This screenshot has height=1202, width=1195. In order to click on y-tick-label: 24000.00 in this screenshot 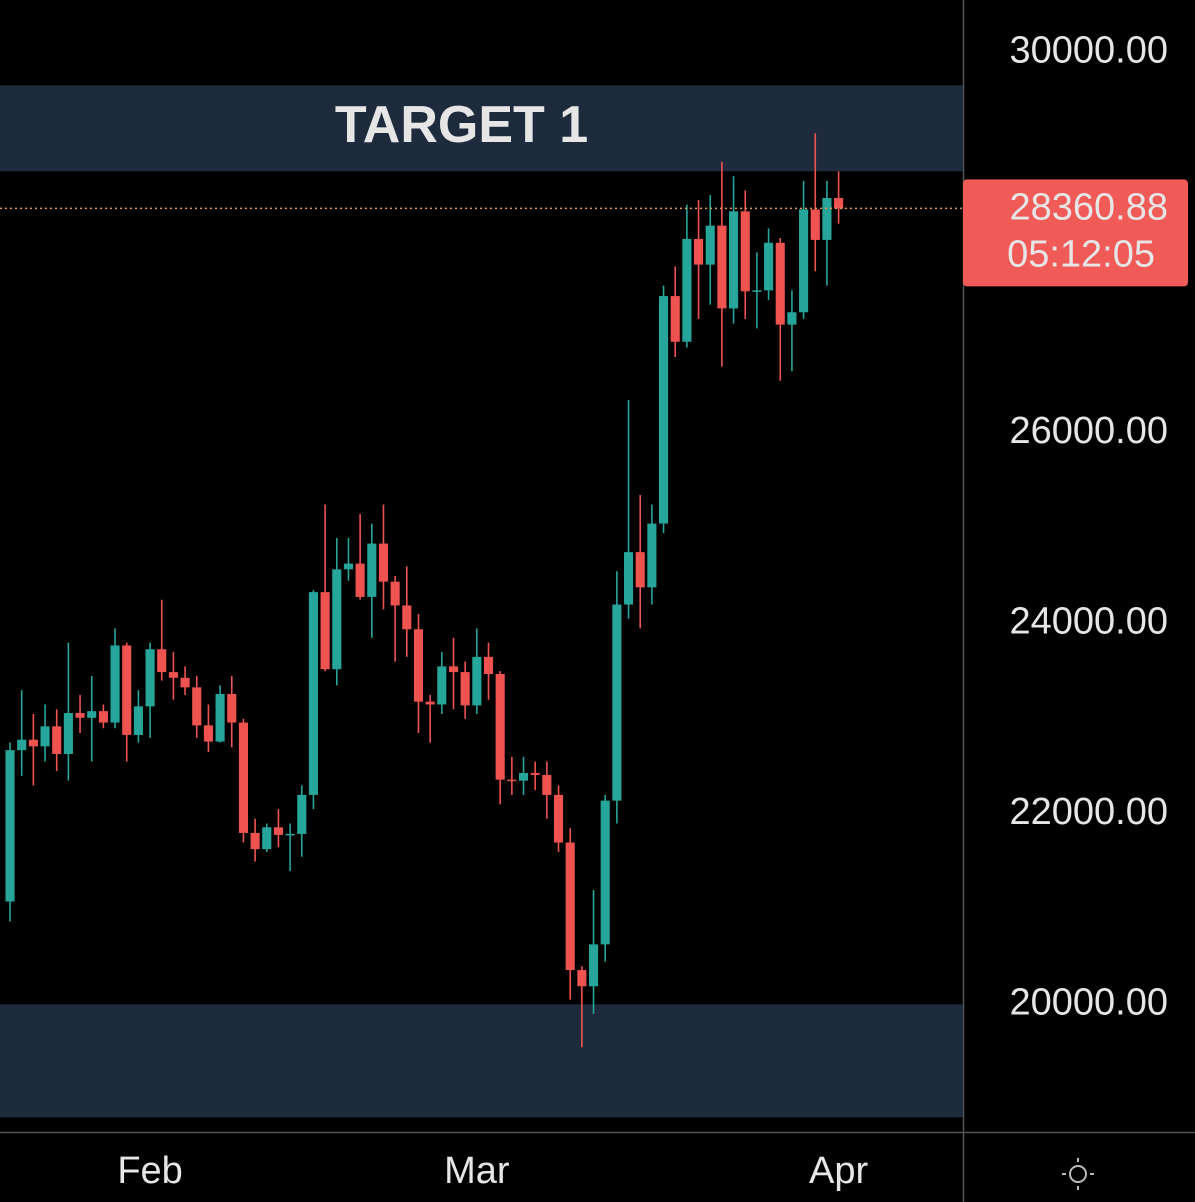, I will do `click(1089, 622)`.